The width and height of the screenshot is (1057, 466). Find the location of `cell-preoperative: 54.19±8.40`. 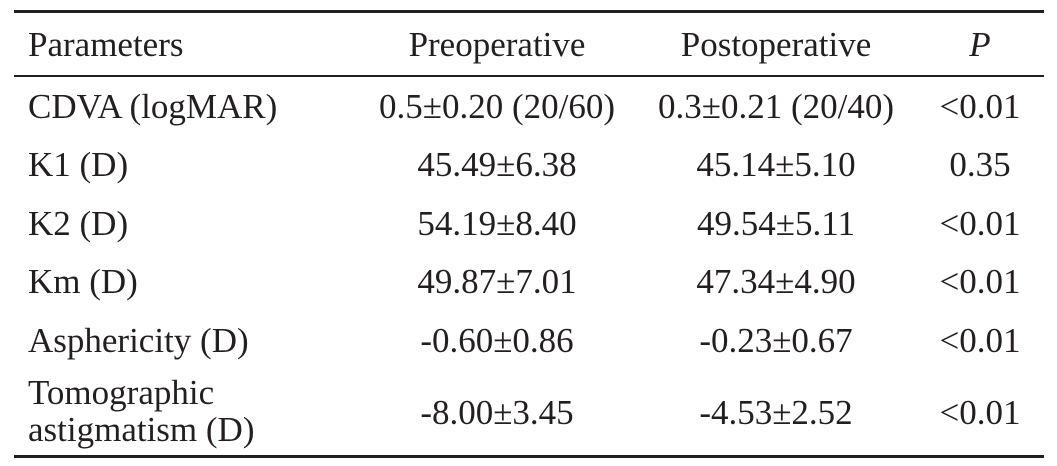

cell-preoperative: 54.19±8.40 is located at coordinates (497, 223).